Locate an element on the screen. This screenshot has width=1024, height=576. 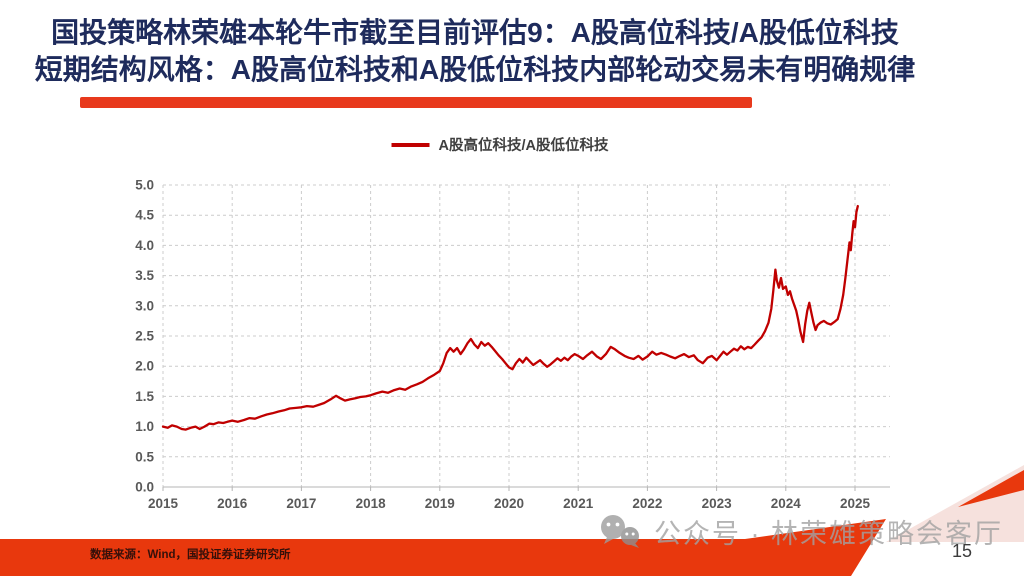
legend-line-swatch is located at coordinates (410, 144).